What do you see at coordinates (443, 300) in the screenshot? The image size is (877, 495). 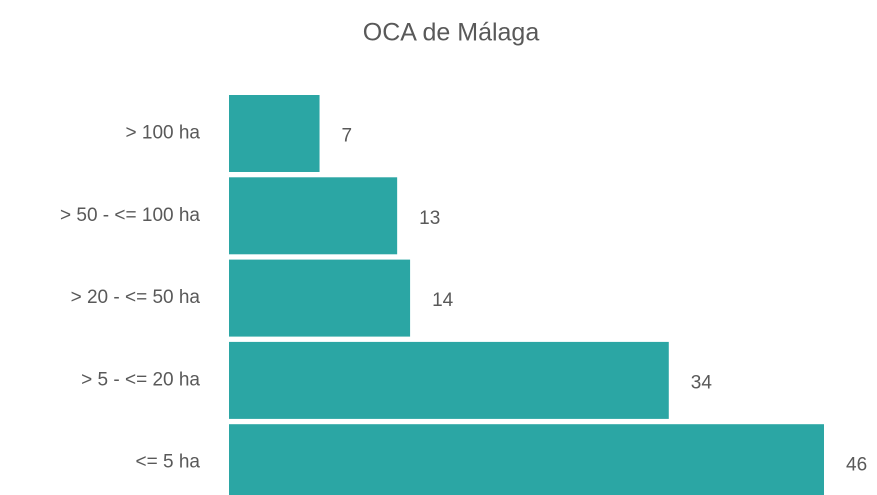 I see `data-label: 14` at bounding box center [443, 300].